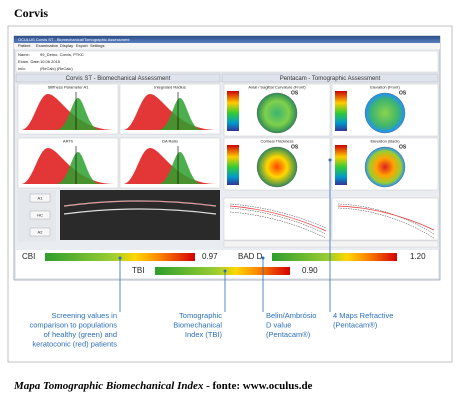 Image resolution: width=460 pixels, height=406 pixels. Describe the element at coordinates (74, 343) in the screenshot. I see `annotation-line: keratoconic (red) patients` at that location.